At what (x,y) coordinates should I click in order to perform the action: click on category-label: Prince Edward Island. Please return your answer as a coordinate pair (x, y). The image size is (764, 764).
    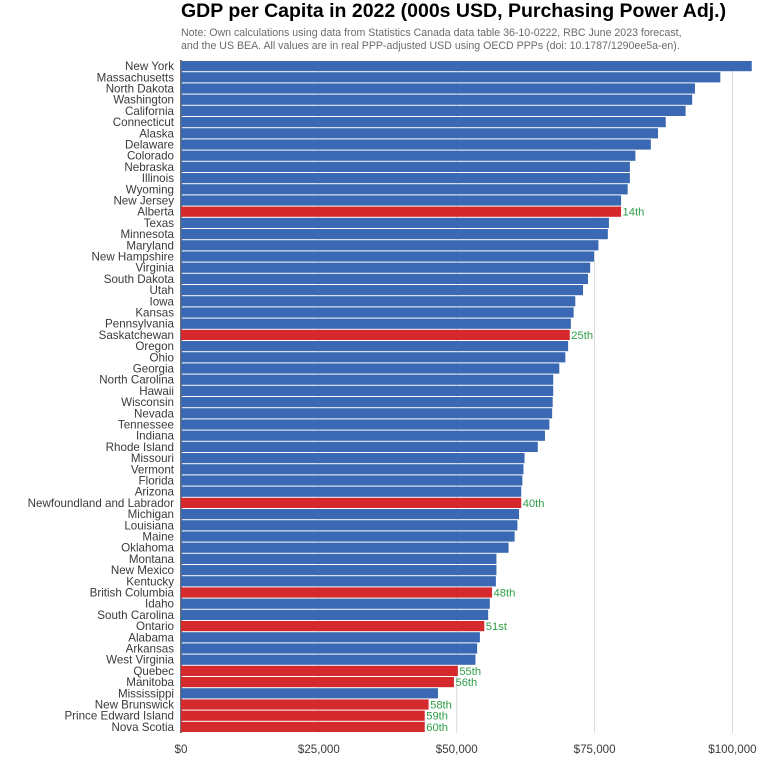
    Looking at the image, I should click on (119, 716).